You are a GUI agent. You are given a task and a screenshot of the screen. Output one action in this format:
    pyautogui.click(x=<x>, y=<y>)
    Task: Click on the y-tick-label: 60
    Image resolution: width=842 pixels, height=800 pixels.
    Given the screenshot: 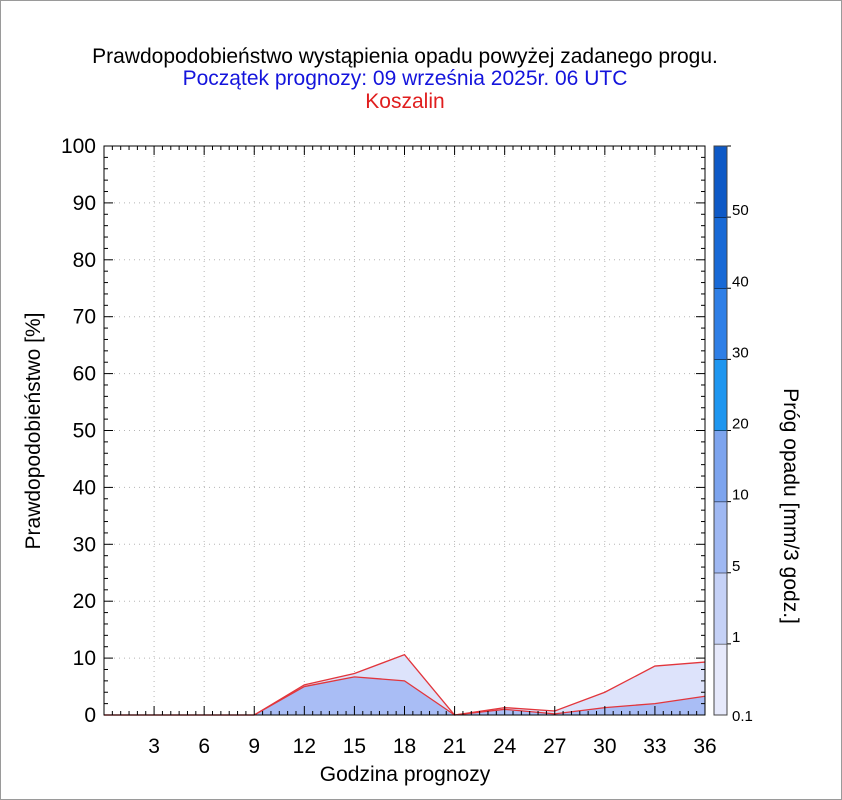 What is the action you would take?
    pyautogui.click(x=84, y=374)
    